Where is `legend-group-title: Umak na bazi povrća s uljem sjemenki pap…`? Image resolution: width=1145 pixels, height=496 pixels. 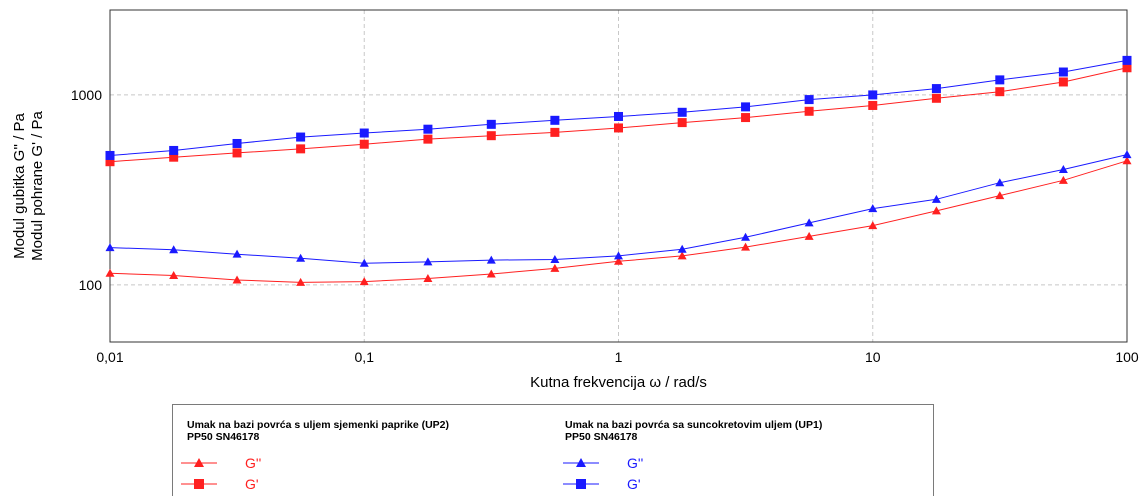 legend-group-title: Umak na bazi povrća s uljem sjemenki pap… is located at coordinates (318, 425).